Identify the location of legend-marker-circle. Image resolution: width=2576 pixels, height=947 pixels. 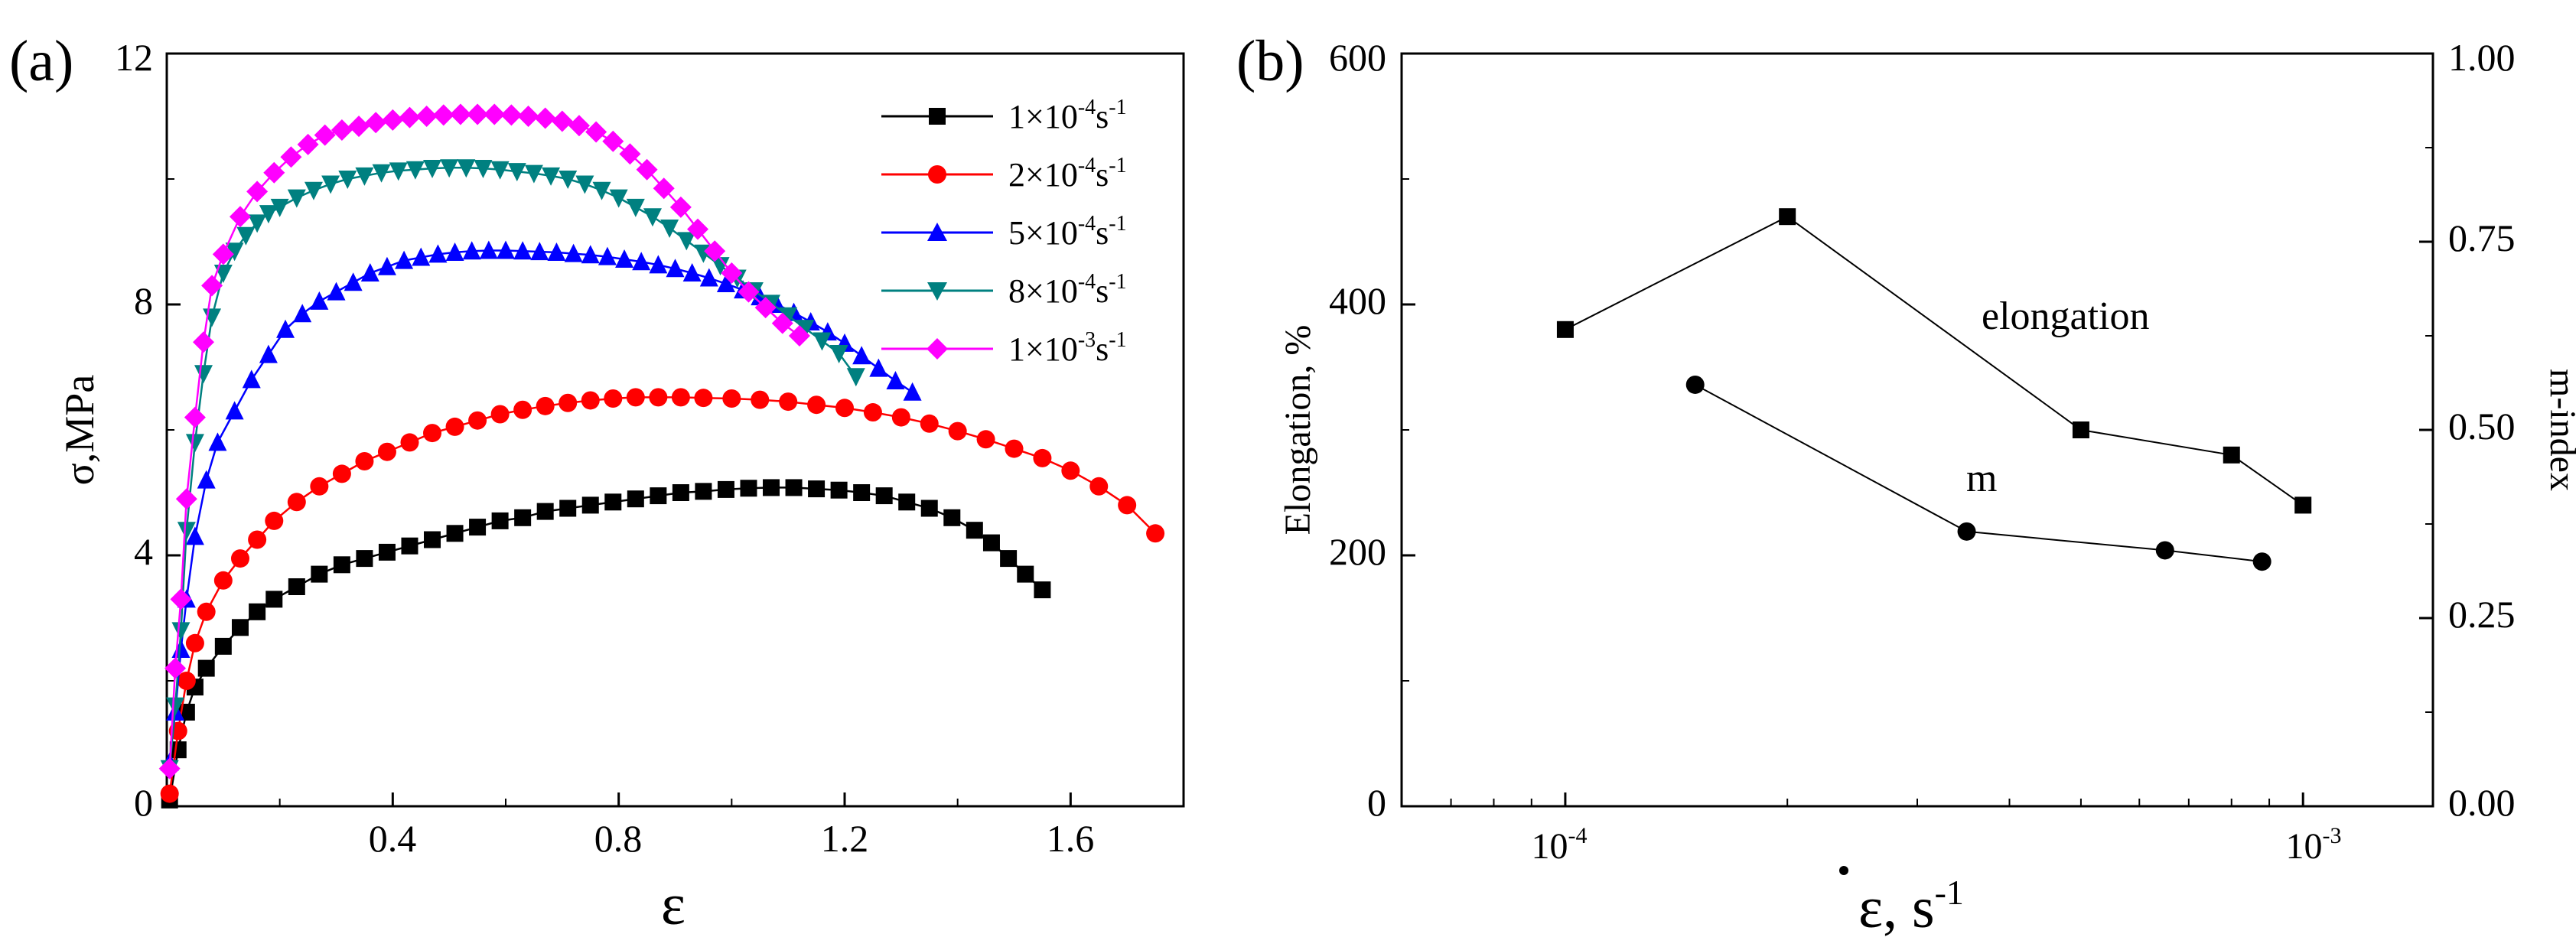
(937, 174).